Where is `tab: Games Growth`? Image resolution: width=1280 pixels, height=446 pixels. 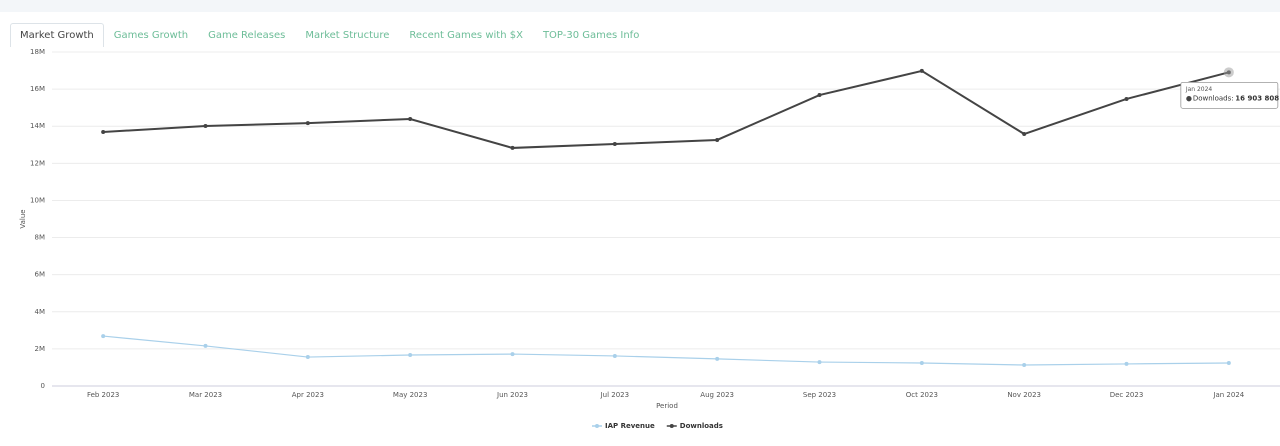 tab: Games Growth is located at coordinates (151, 35).